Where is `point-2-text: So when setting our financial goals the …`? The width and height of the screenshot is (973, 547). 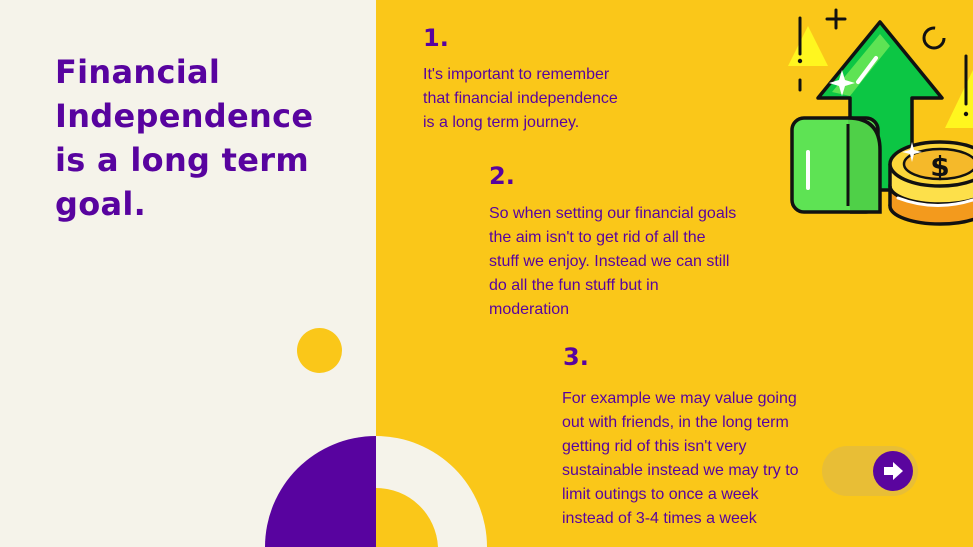
point-2-text: So when setting our financial goals the … is located at coordinates (613, 261).